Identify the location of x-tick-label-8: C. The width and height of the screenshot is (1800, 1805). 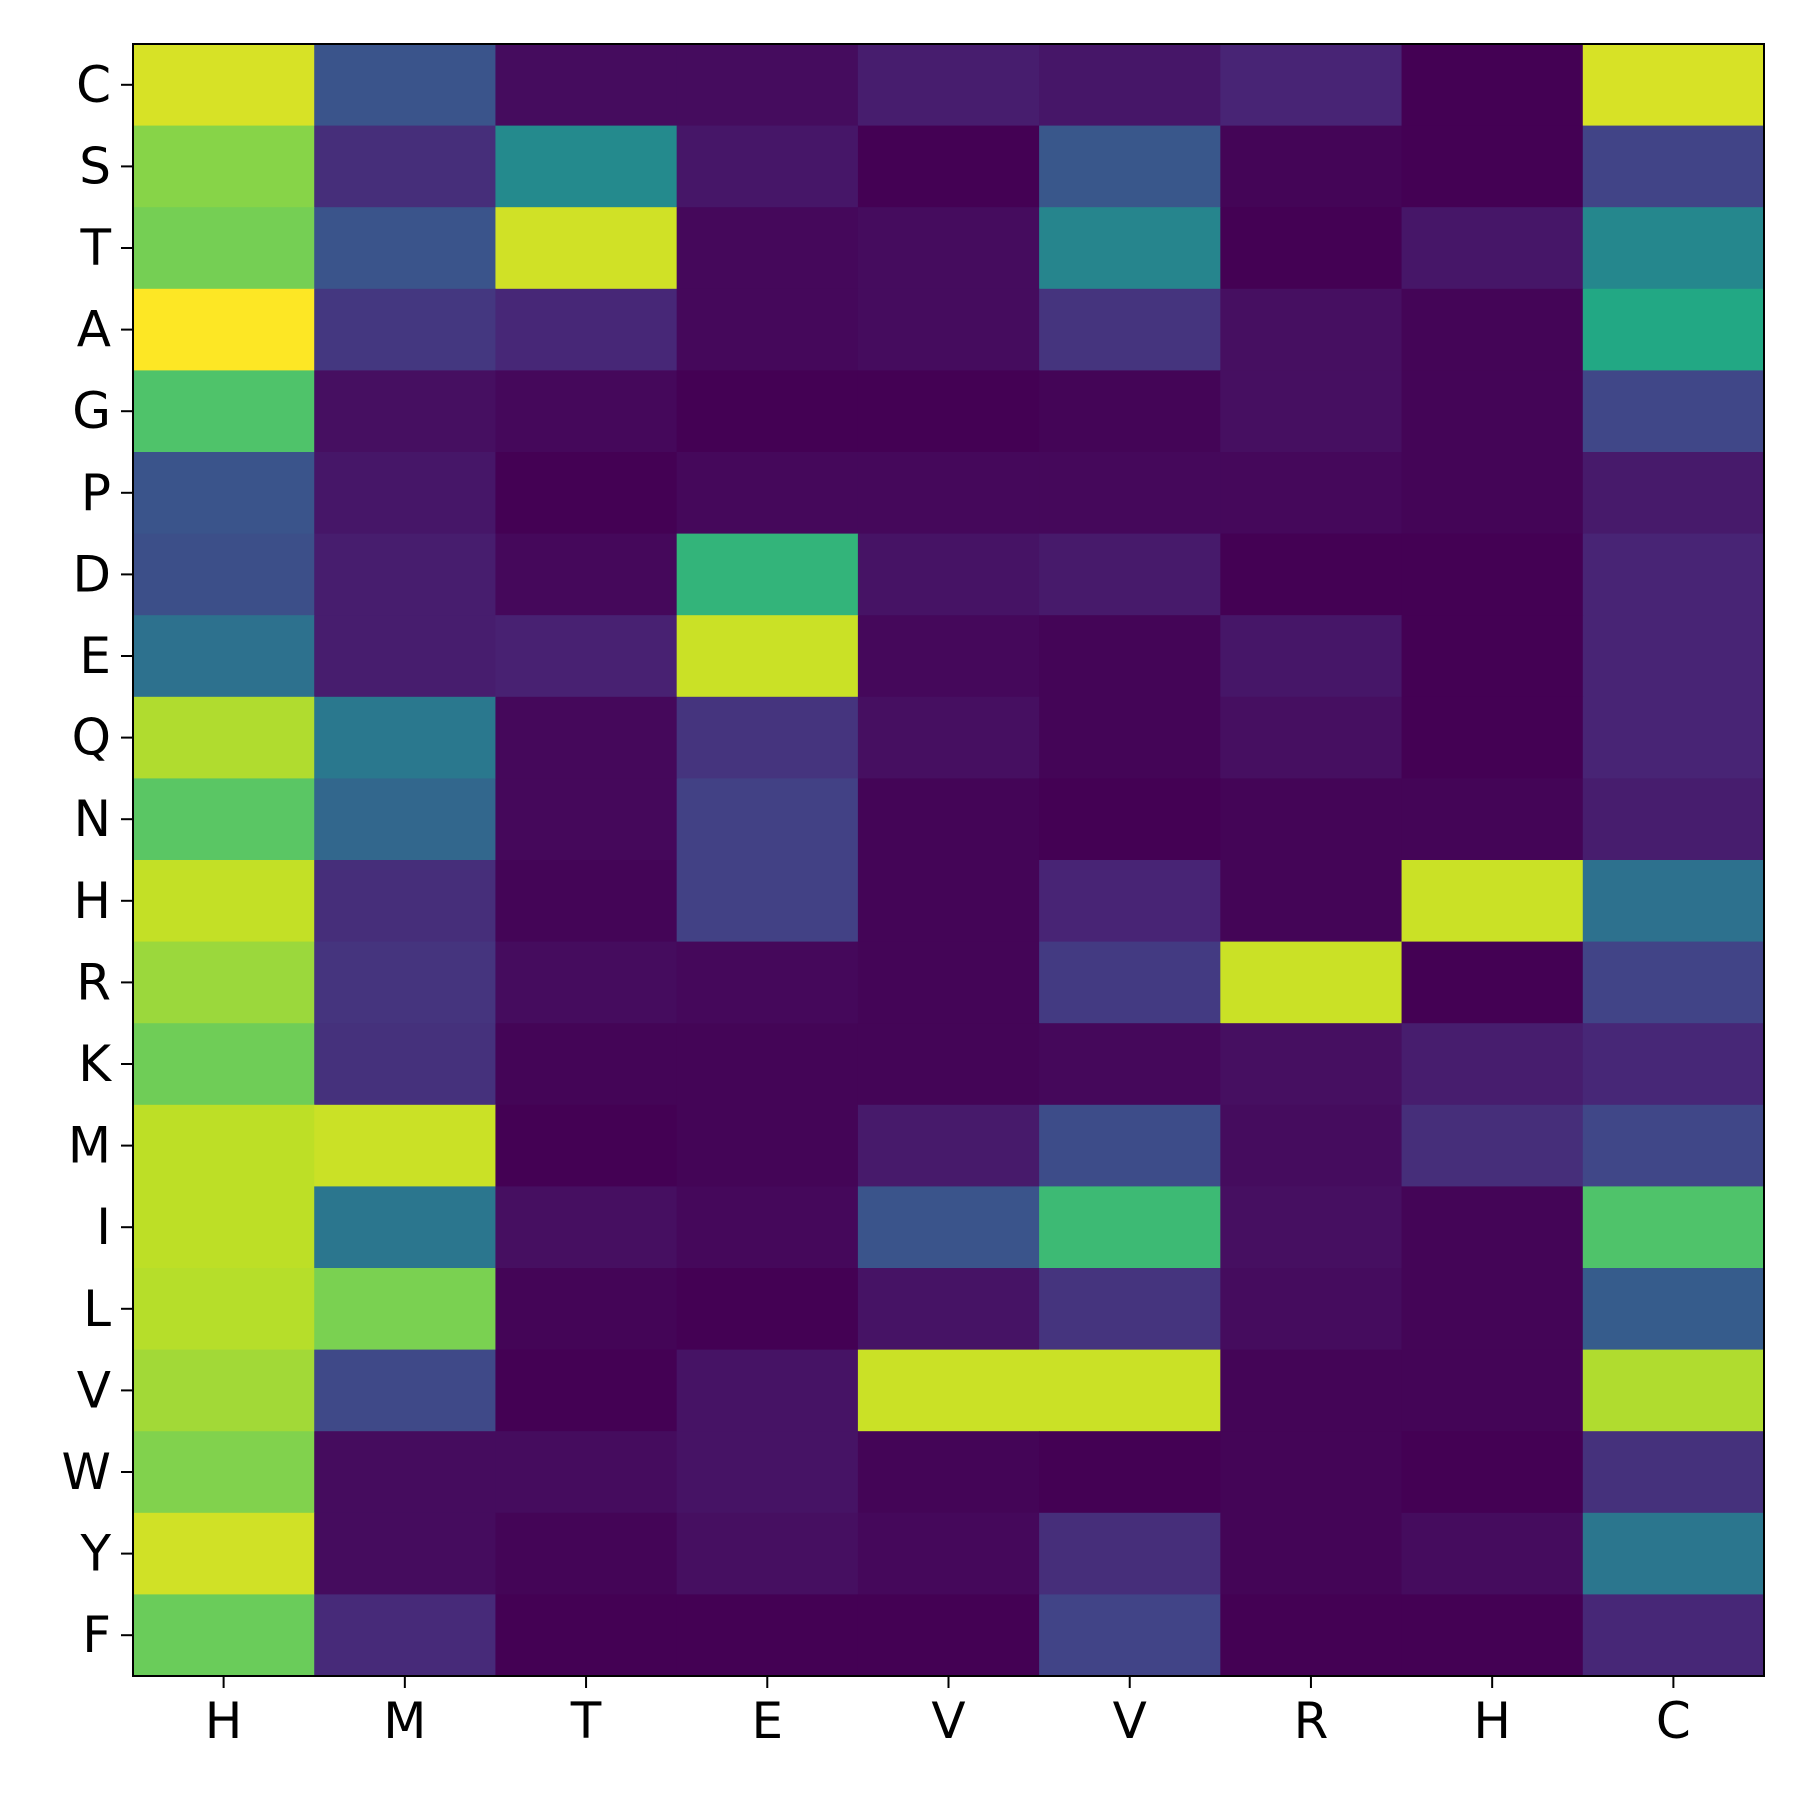
(1673, 1721).